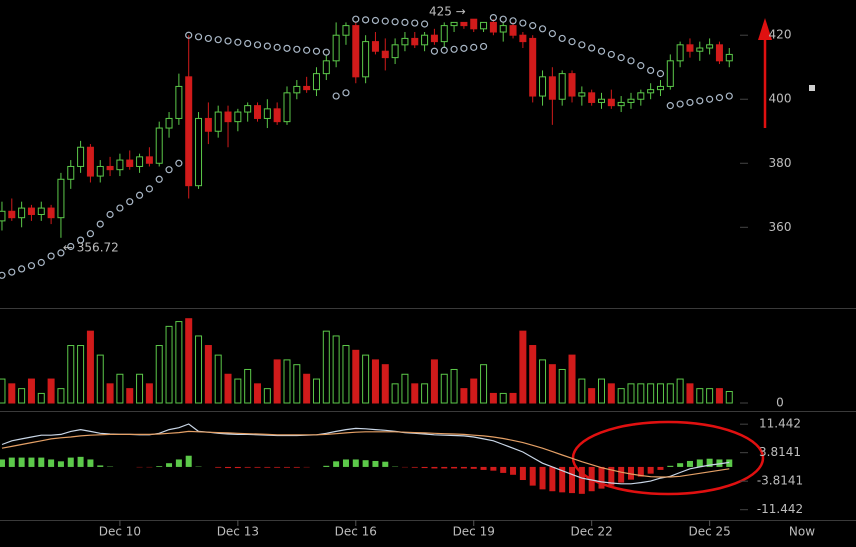  What do you see at coordinates (812, 88) in the screenshot?
I see `marker-square` at bounding box center [812, 88].